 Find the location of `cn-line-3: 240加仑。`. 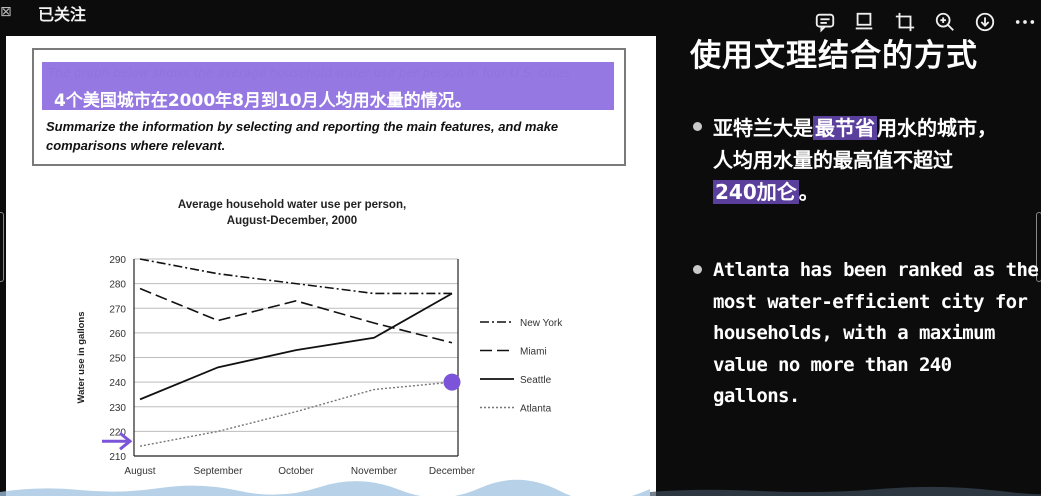

cn-line-3: 240加仑。 is located at coordinates (766, 192).